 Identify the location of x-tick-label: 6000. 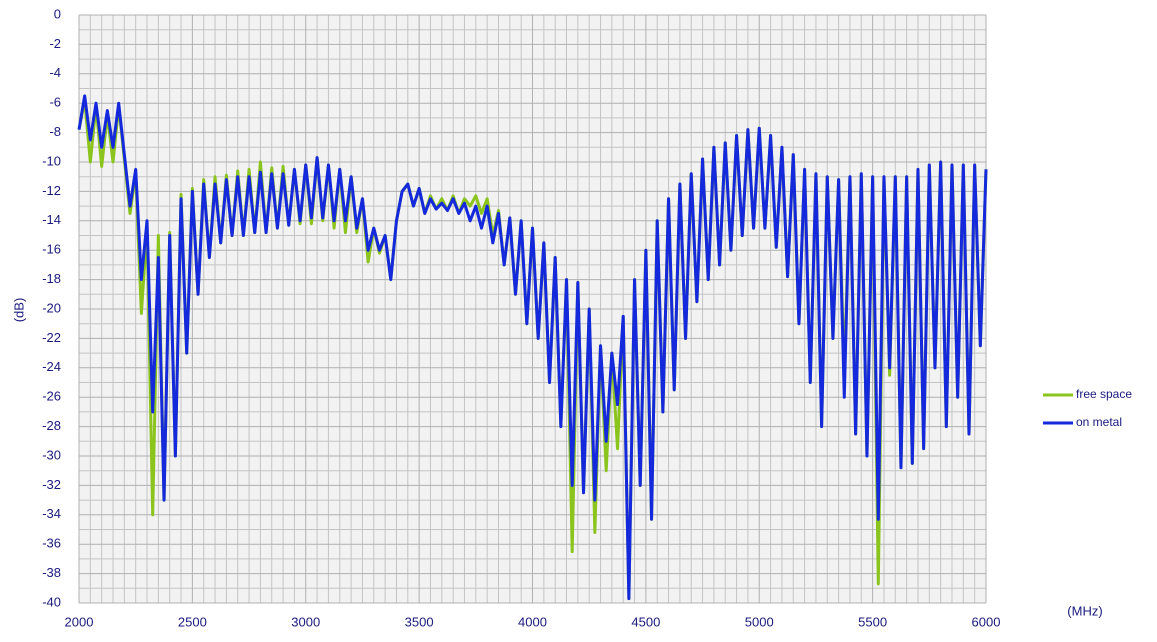
(986, 621).